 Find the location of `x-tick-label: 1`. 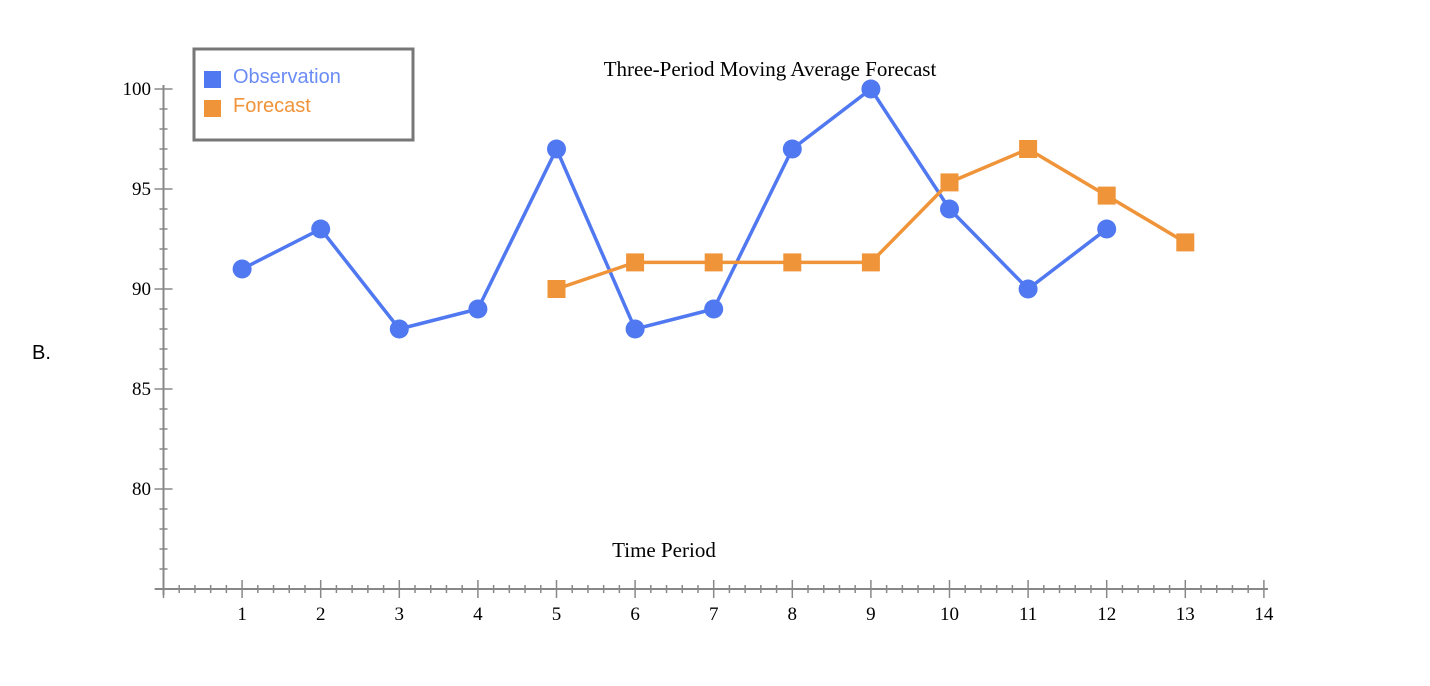

x-tick-label: 1 is located at coordinates (242, 614).